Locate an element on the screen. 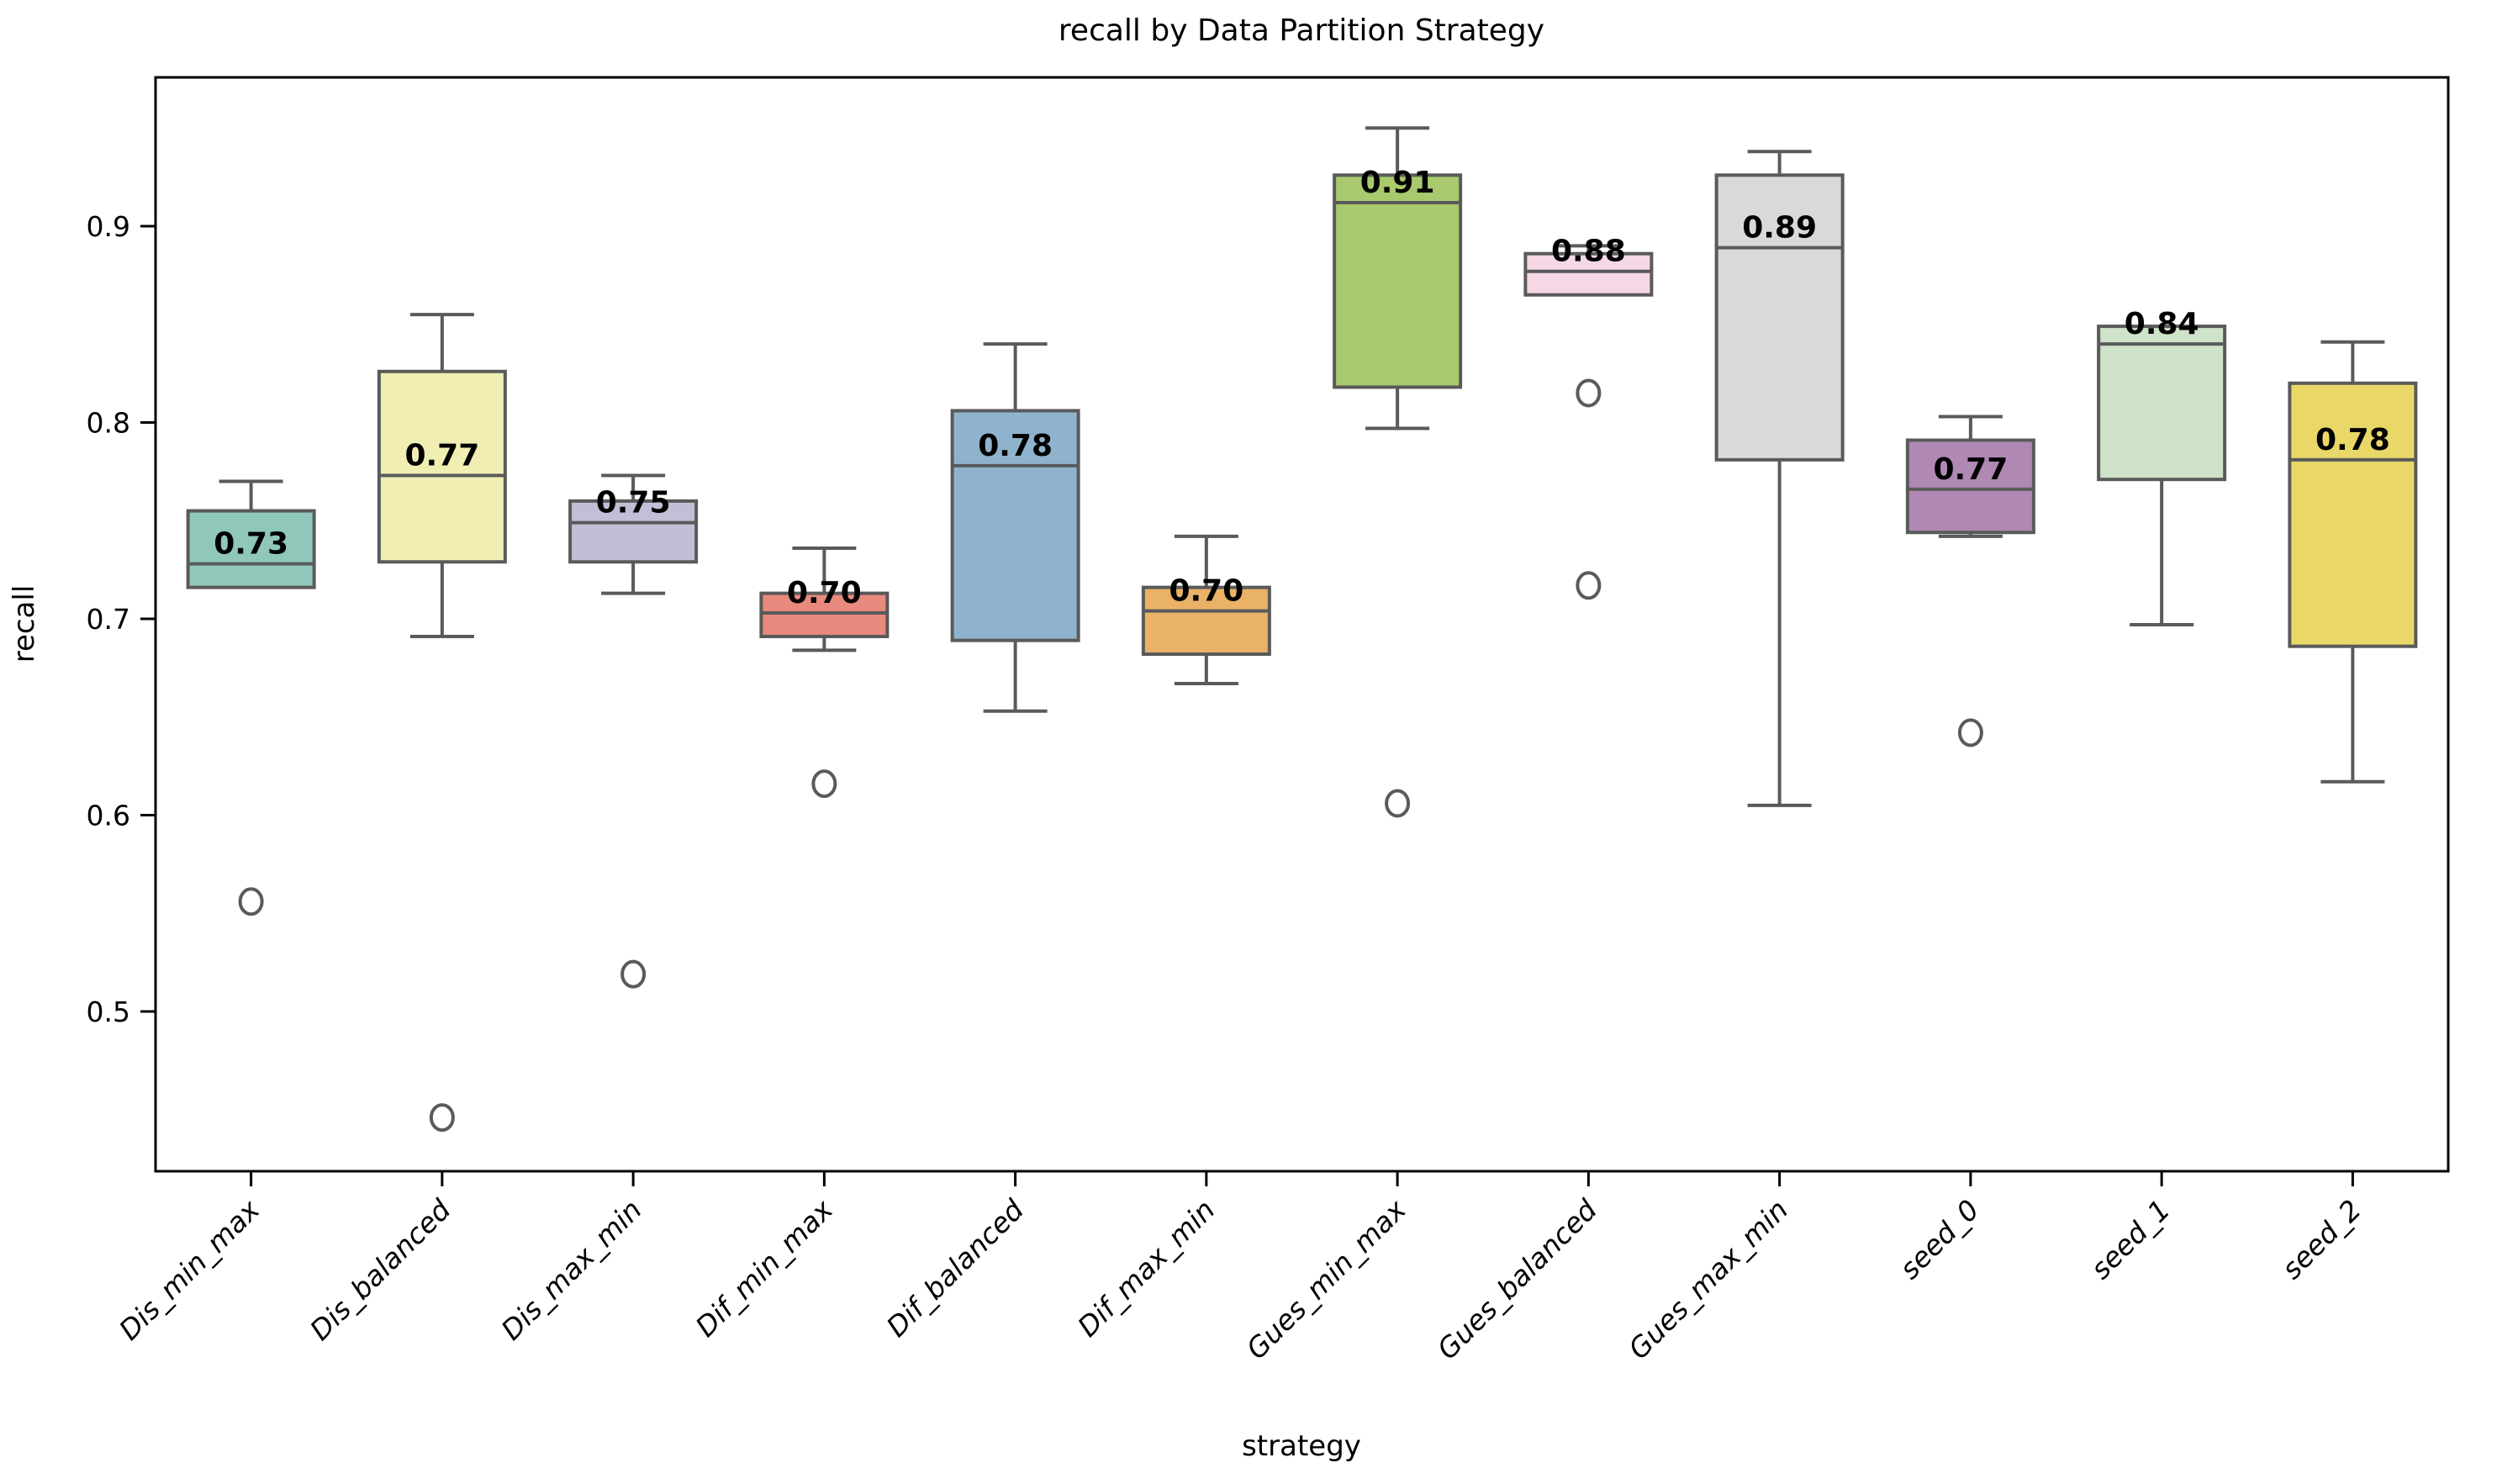 The width and height of the screenshot is (2497, 1484). box-Dis_balanced is located at coordinates (442, 466).